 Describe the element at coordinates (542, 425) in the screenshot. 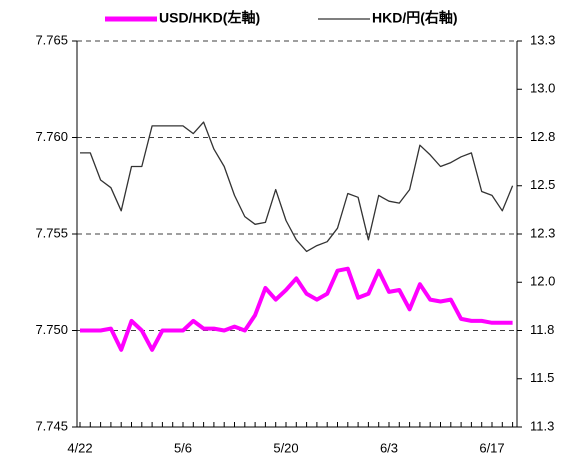

I see `y2-tick-label: 11.3` at that location.